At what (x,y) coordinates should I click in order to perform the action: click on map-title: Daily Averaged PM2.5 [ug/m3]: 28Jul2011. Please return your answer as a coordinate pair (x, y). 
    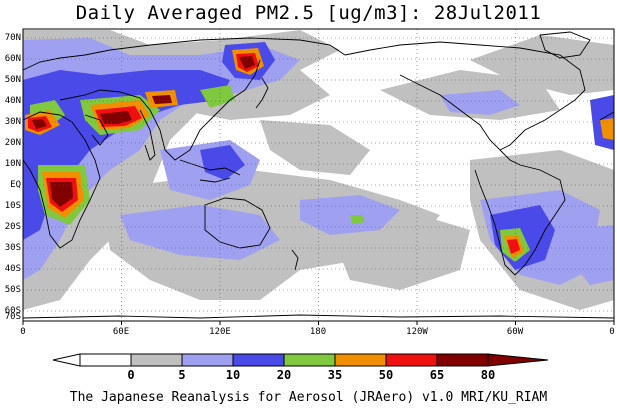
    Looking at the image, I should click on (308, 13).